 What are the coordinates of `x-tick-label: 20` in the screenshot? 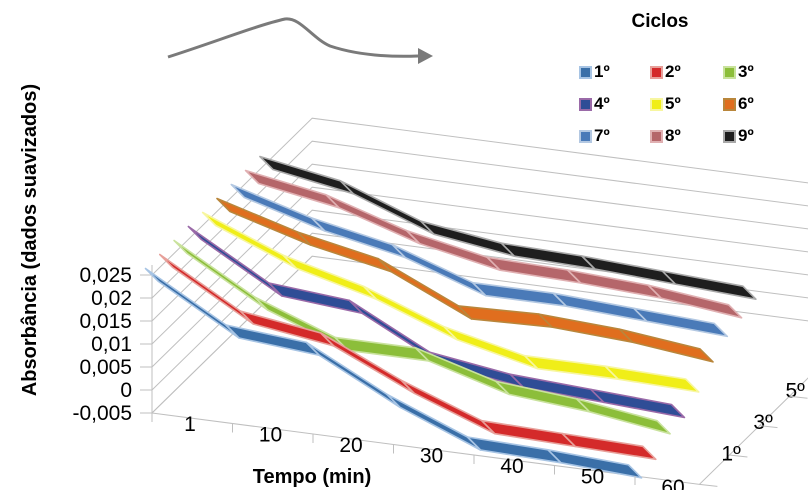 It's located at (350, 445).